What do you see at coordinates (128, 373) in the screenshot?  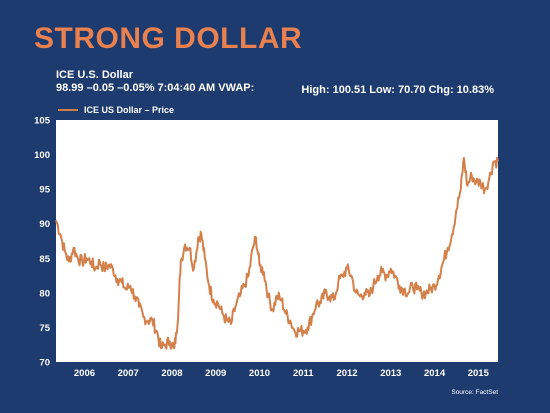 I see `x-tick-label: 2007` at bounding box center [128, 373].